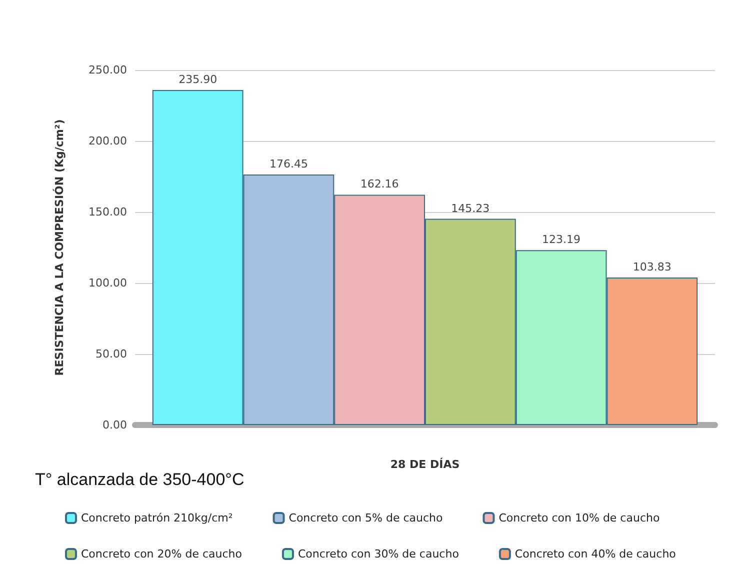  I want to click on data-label: 145.23, so click(470, 208).